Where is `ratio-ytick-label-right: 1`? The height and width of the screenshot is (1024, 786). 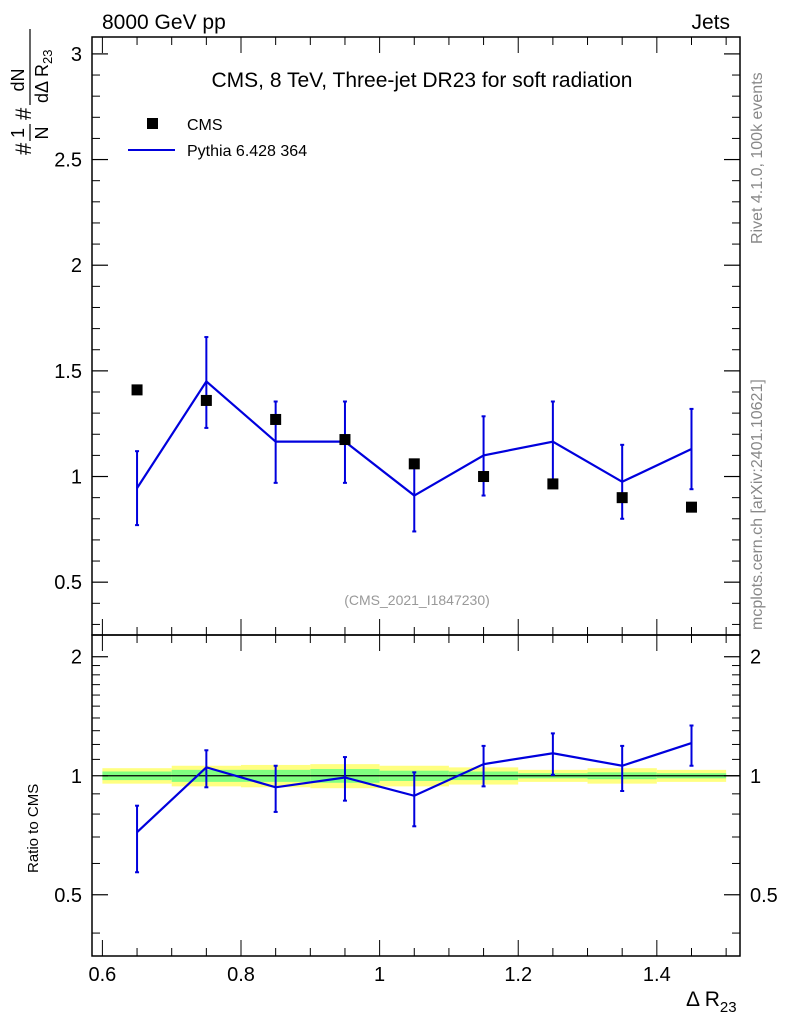
ratio-ytick-label-right: 1 is located at coordinates (755, 777).